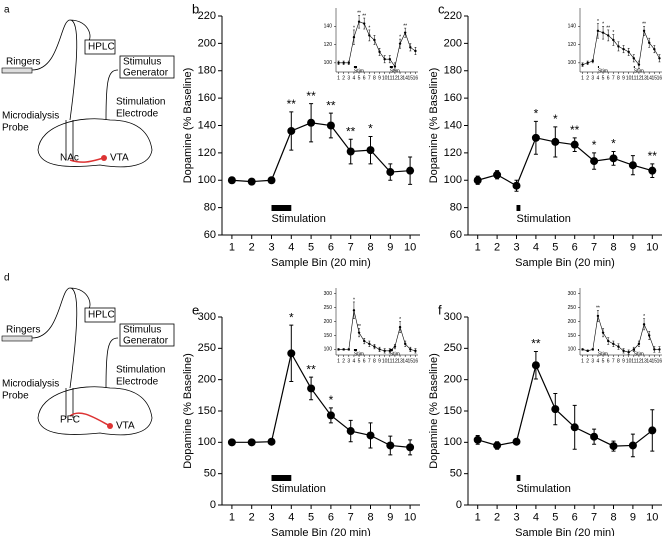 The width and height of the screenshot is (667, 536). I want to click on y-tick-label: 50, so click(210, 474).